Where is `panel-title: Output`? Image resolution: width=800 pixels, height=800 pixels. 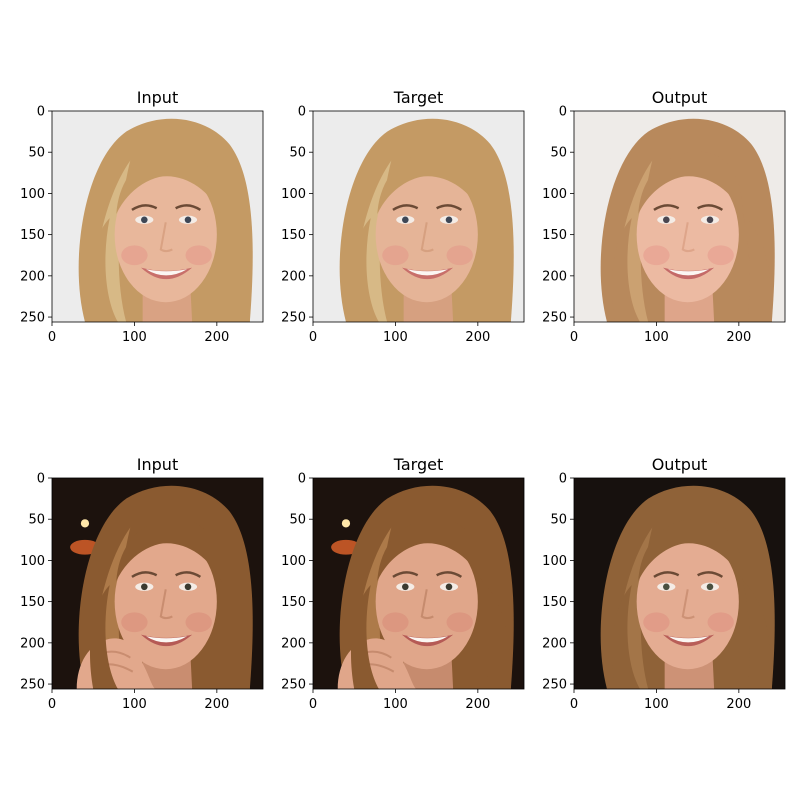
panel-title: Output is located at coordinates (680, 97).